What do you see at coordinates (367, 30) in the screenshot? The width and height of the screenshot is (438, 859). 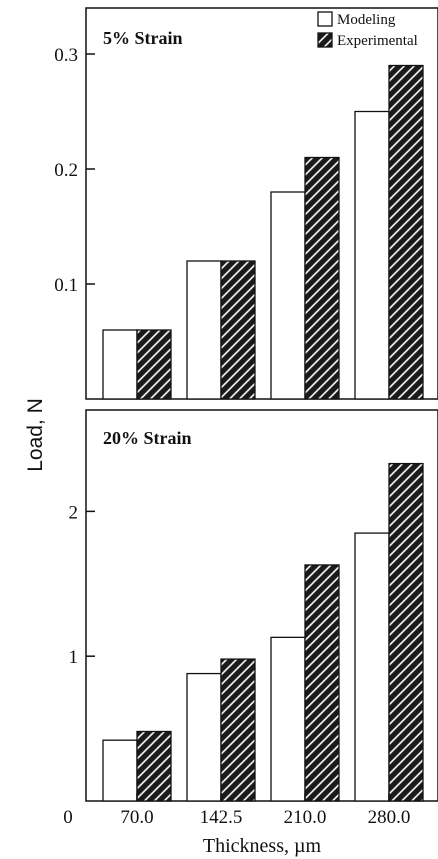 I see `legend: Modeling Experimental` at bounding box center [367, 30].